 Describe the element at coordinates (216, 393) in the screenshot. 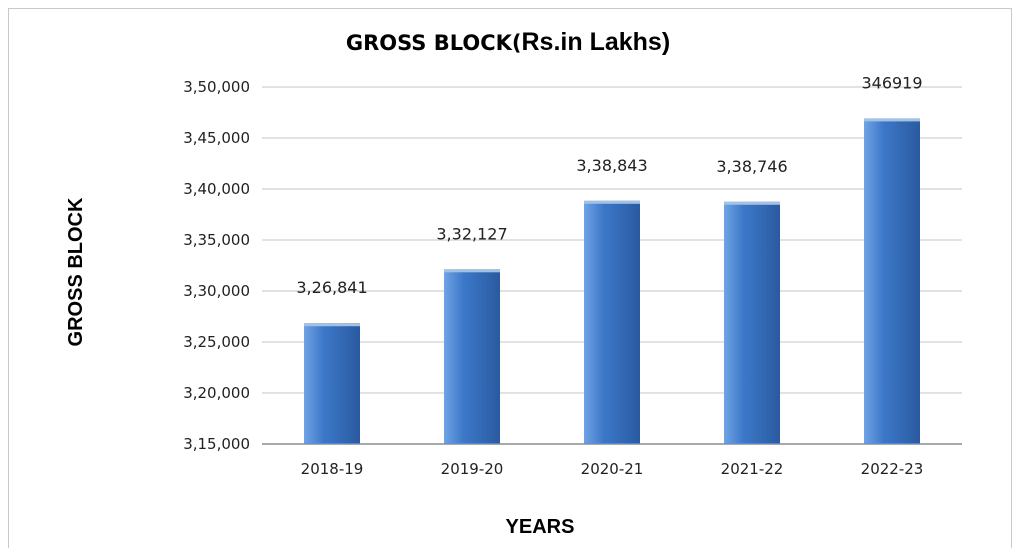

I see `y-tick-label: 3,20,000` at that location.